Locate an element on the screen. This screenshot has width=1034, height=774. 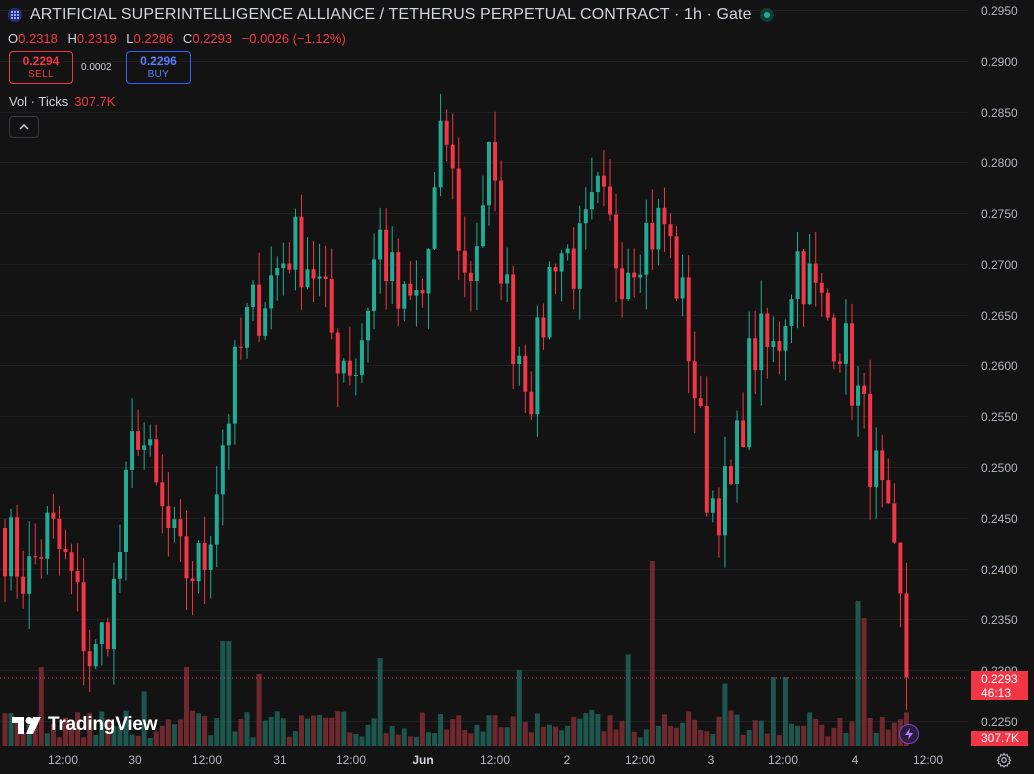
lightning-button is located at coordinates (909, 734).